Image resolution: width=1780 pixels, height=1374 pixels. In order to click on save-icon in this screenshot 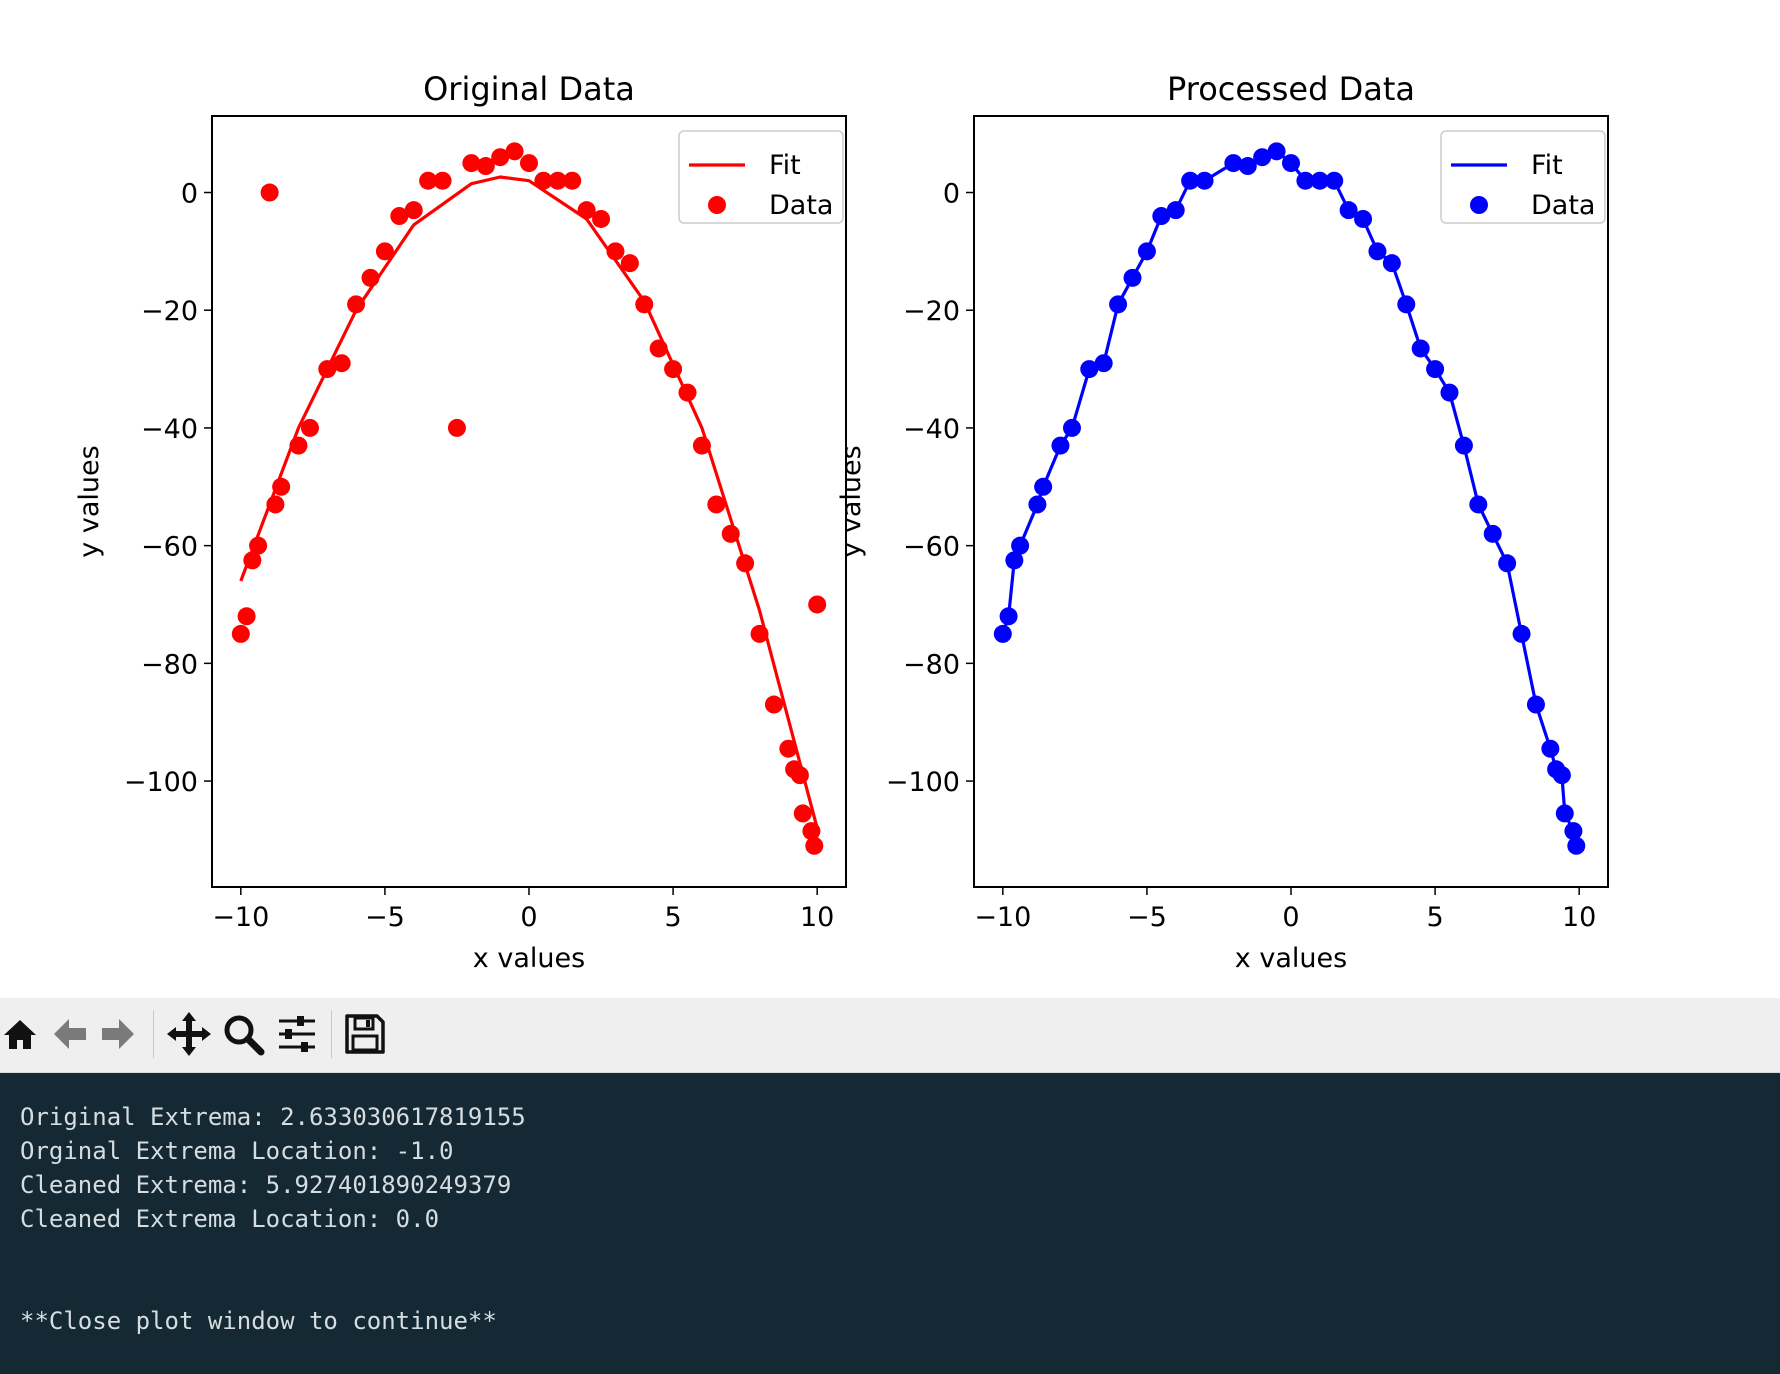, I will do `click(365, 1034)`.